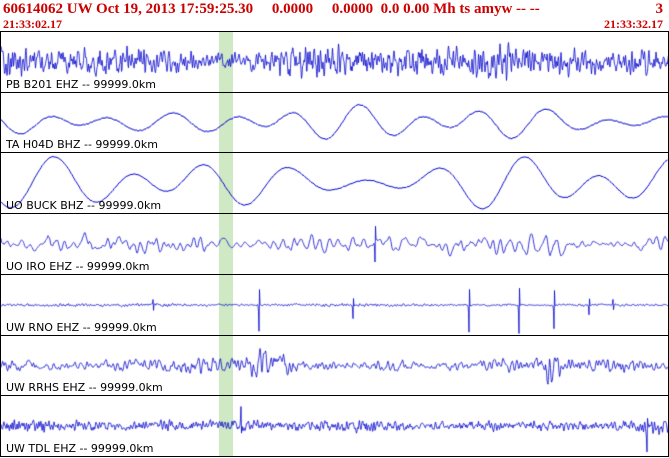  Describe the element at coordinates (81, 327) in the screenshot. I see `trace-label: UW RNO EHZ -- 99999.0km` at that location.